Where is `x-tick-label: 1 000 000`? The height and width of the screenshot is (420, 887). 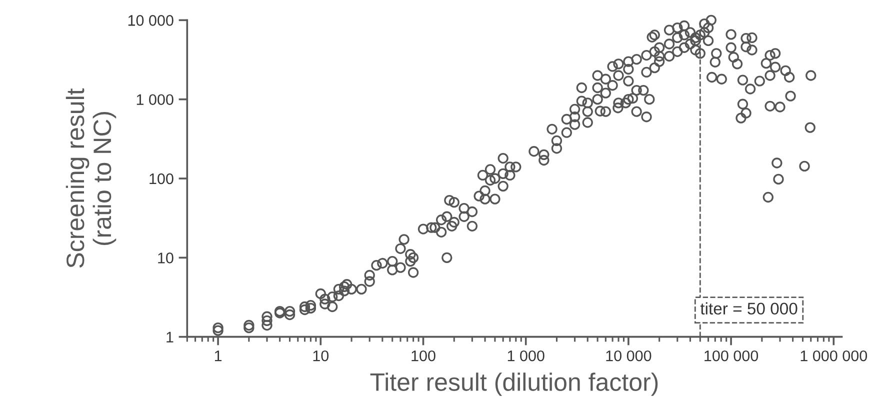 x-tick-label: 1 000 000 is located at coordinates (834, 356).